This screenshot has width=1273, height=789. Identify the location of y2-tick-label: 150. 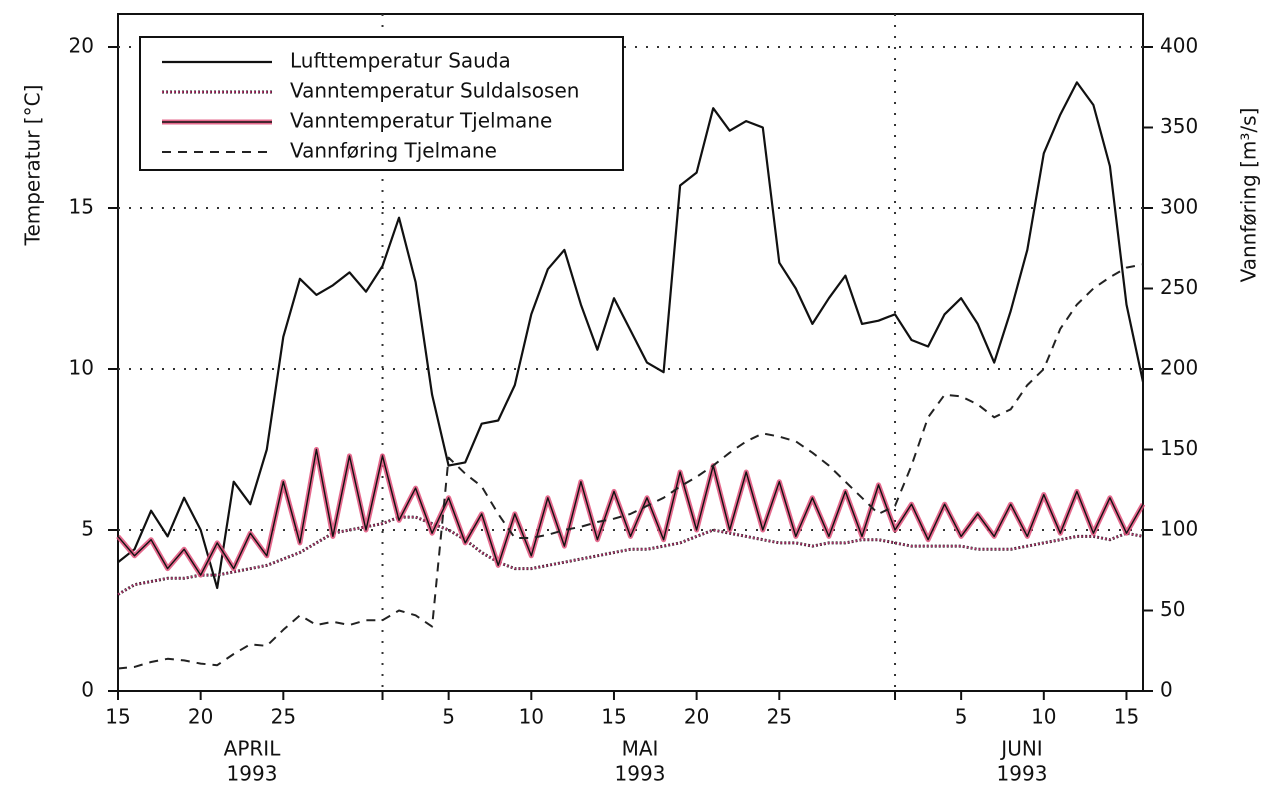
(1179, 448).